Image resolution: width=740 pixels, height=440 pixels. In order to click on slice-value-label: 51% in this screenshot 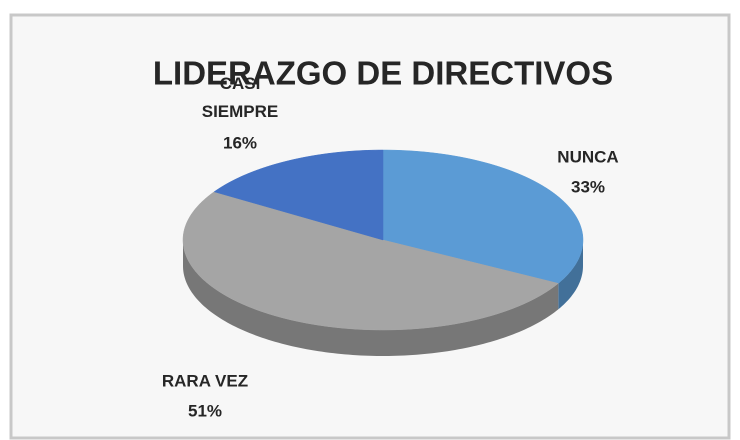, I will do `click(205, 410)`.